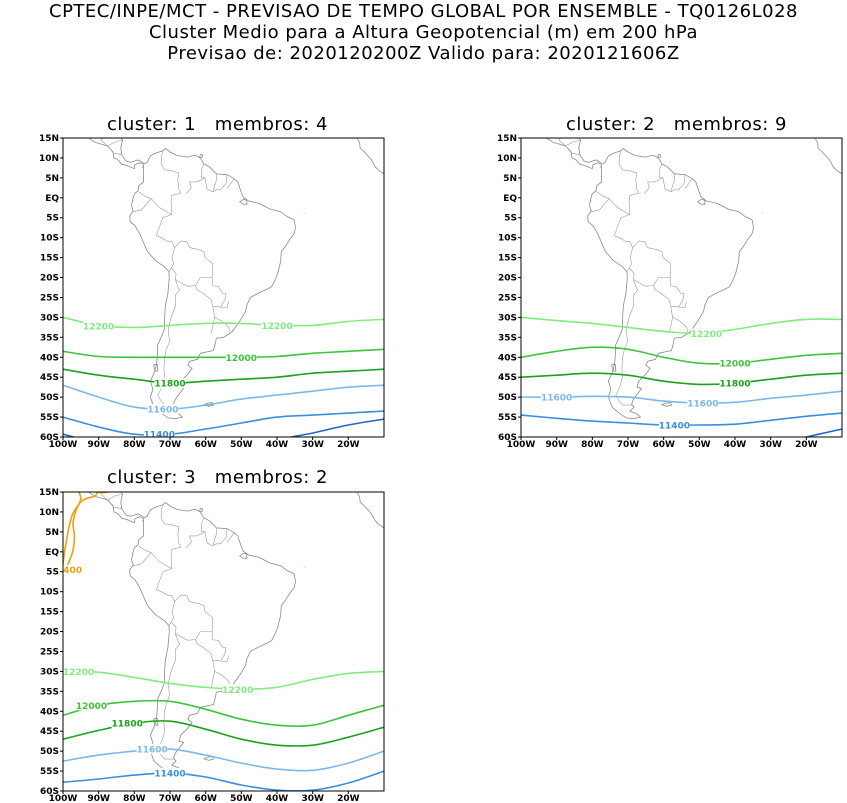 Image resolution: width=847 pixels, height=803 pixels. What do you see at coordinates (63, 445) in the screenshot?
I see `lon-tick-label: 100W` at bounding box center [63, 445].